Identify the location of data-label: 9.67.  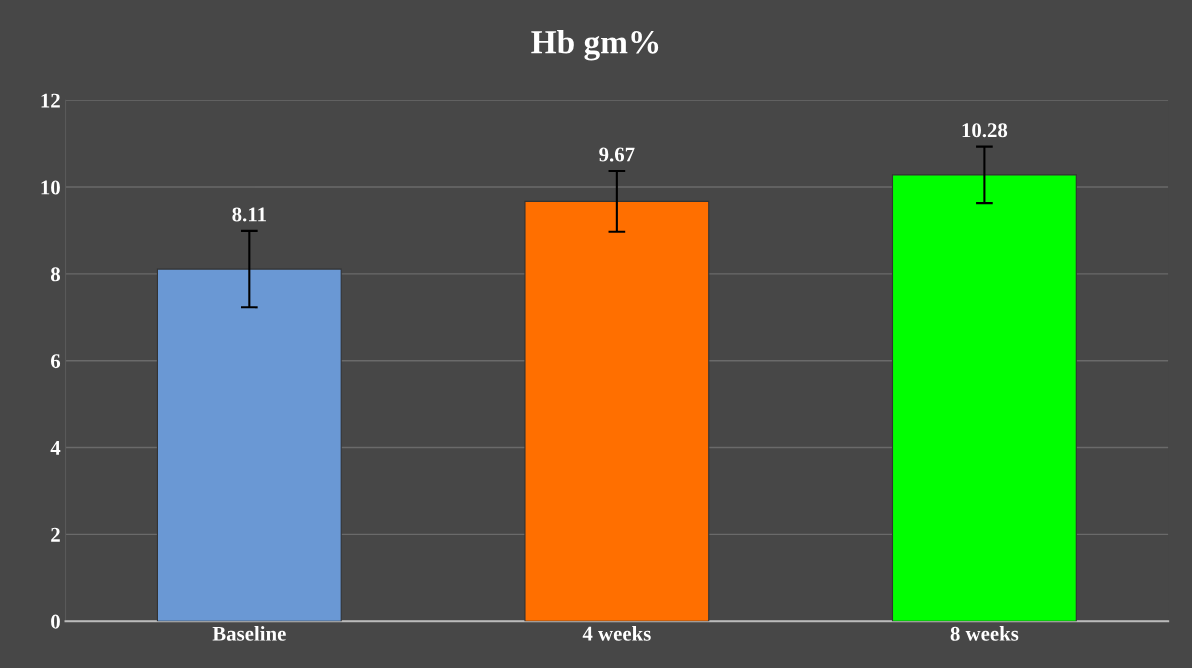
(617, 154).